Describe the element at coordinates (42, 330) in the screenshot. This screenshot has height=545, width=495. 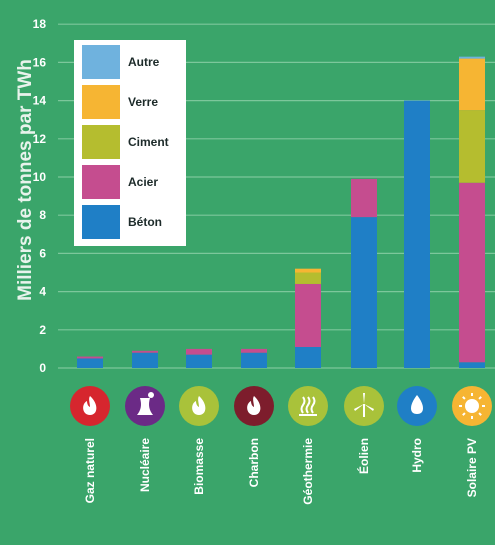
I see `y-tick-label: 2` at that location.